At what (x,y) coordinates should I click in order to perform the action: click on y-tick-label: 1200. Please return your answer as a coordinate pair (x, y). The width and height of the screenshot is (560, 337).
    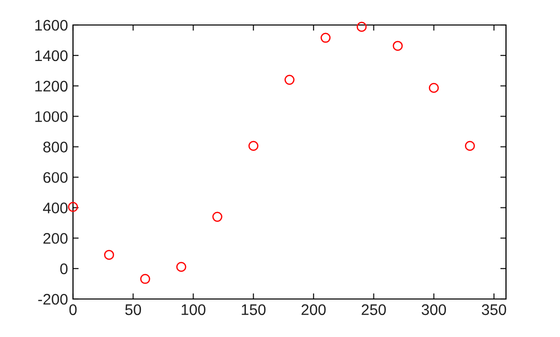
    Looking at the image, I should click on (51, 86).